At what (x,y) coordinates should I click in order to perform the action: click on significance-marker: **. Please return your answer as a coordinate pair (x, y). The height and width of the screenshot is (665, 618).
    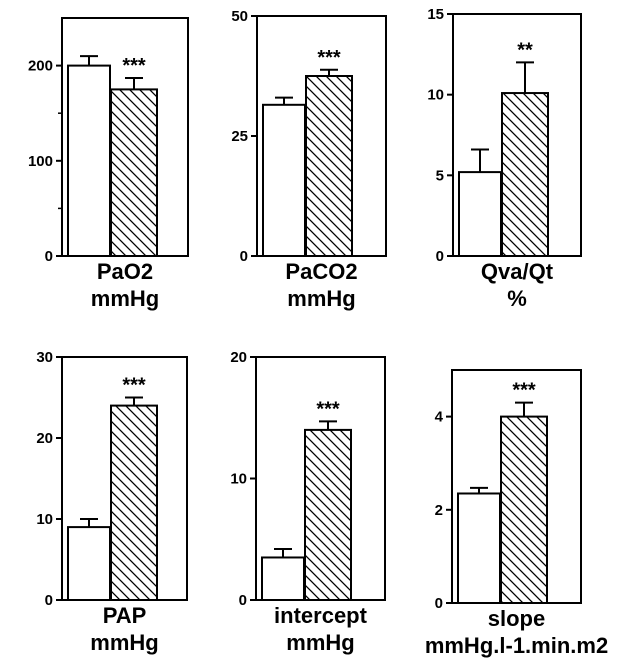
    Looking at the image, I should click on (525, 50).